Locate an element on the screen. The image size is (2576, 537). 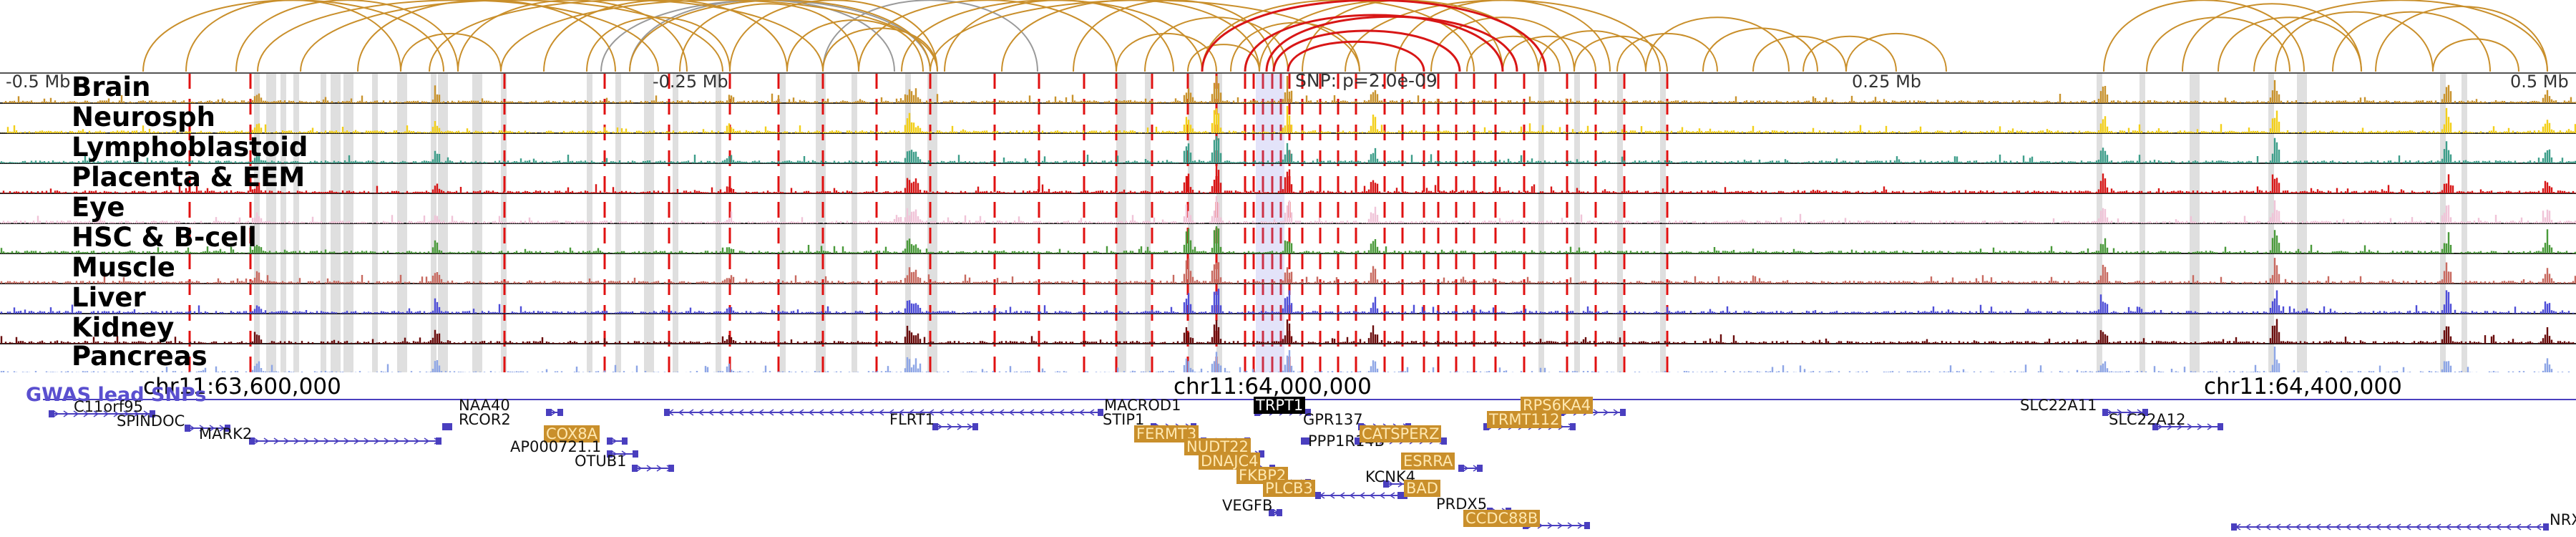
coordinate-label-2: chr11:64,000,000 is located at coordinates (1273, 387).